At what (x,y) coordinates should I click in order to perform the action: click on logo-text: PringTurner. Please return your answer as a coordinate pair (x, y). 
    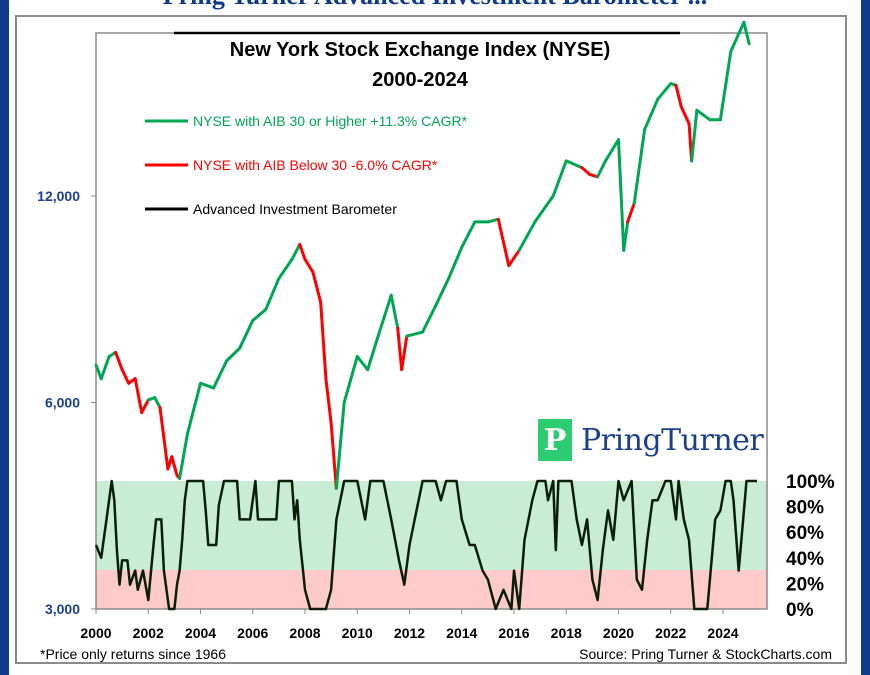
    Looking at the image, I should click on (672, 440).